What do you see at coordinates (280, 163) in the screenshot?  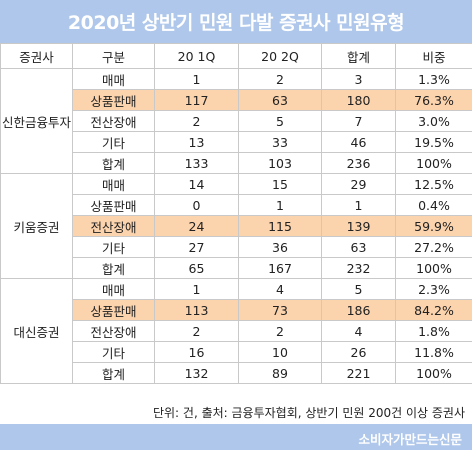 I see `q2-count-cell: 103` at bounding box center [280, 163].